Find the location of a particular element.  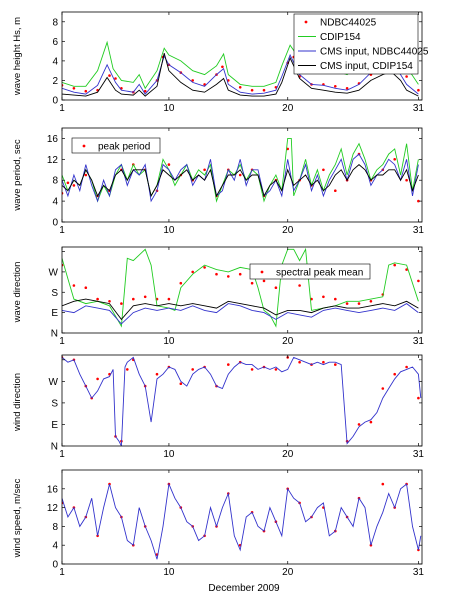

wind-direction-xtick-label-1: 10 is located at coordinates (169, 454).